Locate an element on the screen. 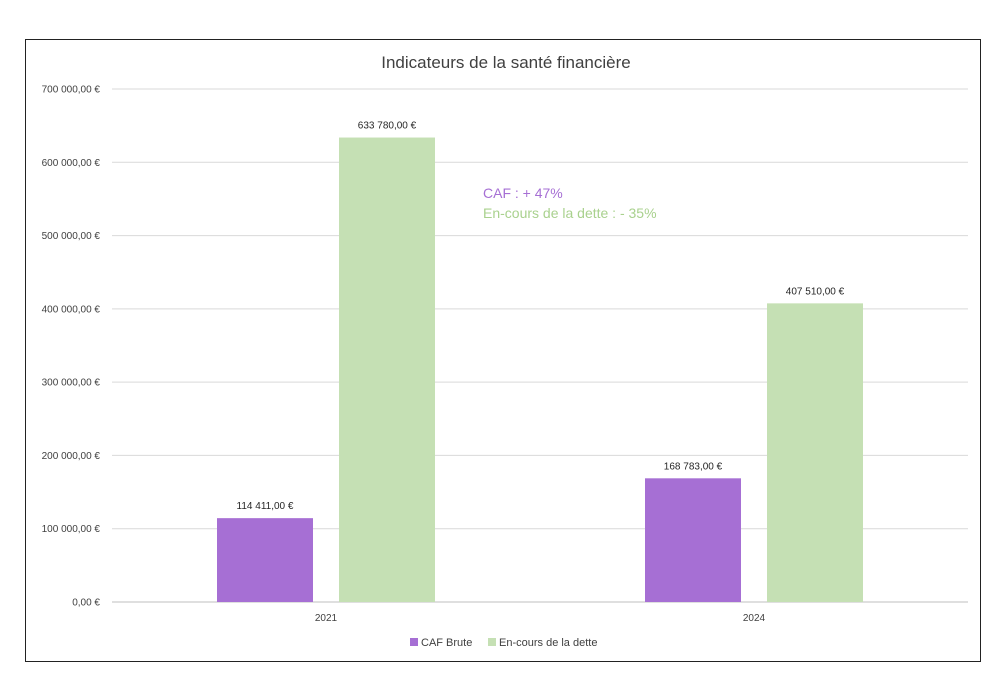 Image resolution: width=1005 pixels, height=690 pixels. legend: CAF Brute En-cours de la dette is located at coordinates (503, 643).